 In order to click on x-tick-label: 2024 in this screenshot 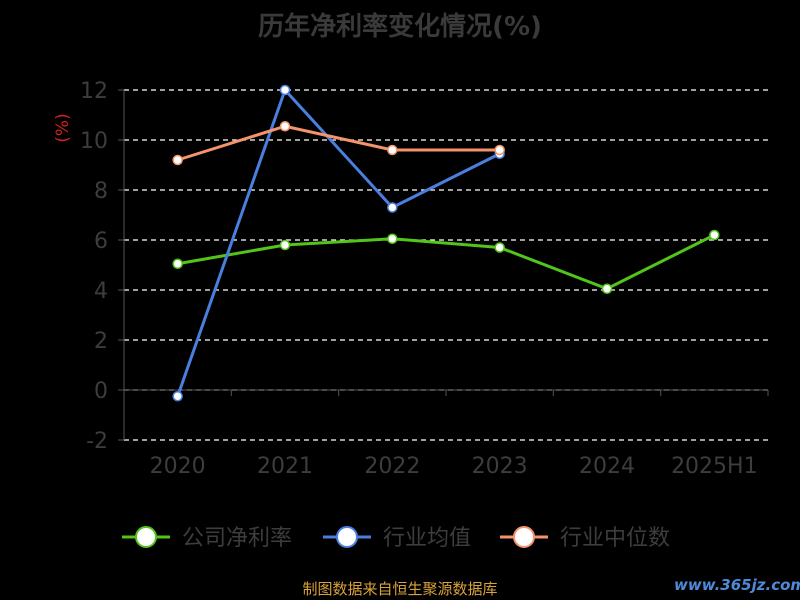, I will do `click(607, 466)`.